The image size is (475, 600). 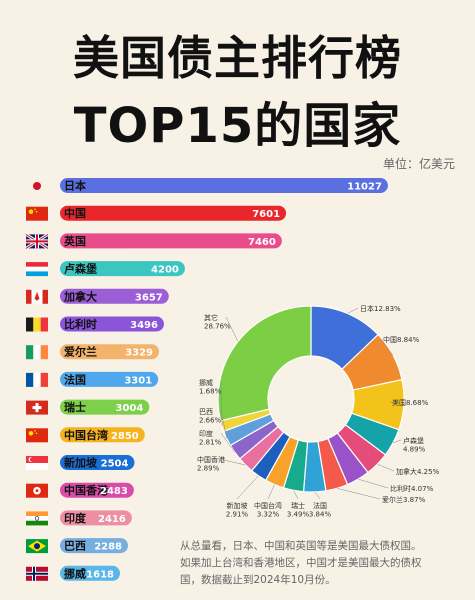 I want to click on category-label: 瑞士, so click(x=75, y=407).